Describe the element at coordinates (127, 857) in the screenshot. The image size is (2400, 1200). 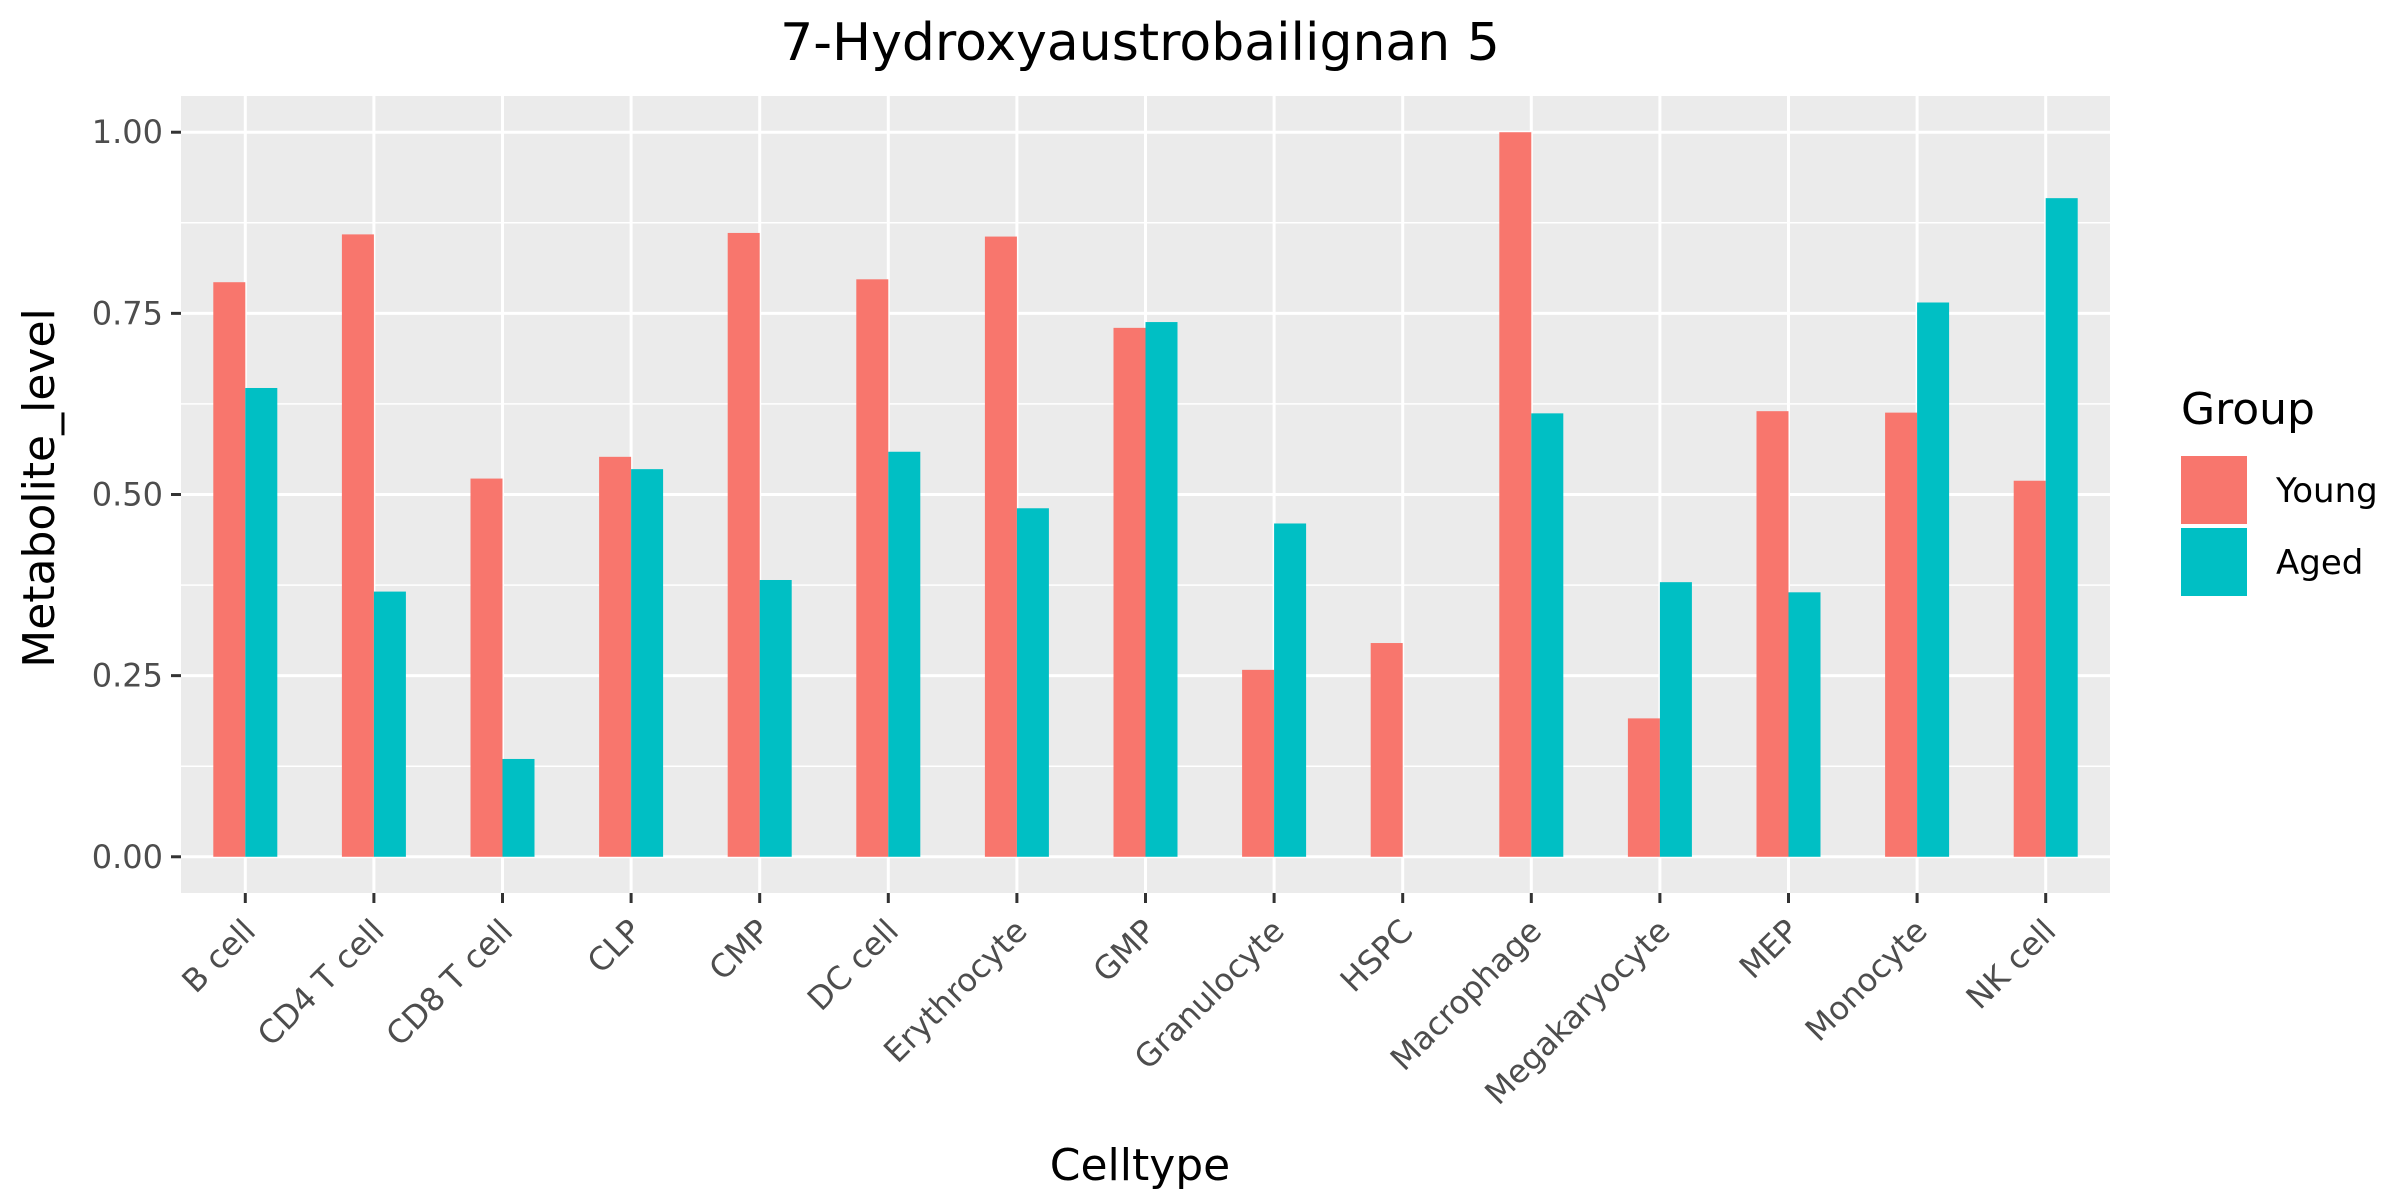
I see `y-tick-label: 0.00` at that location.